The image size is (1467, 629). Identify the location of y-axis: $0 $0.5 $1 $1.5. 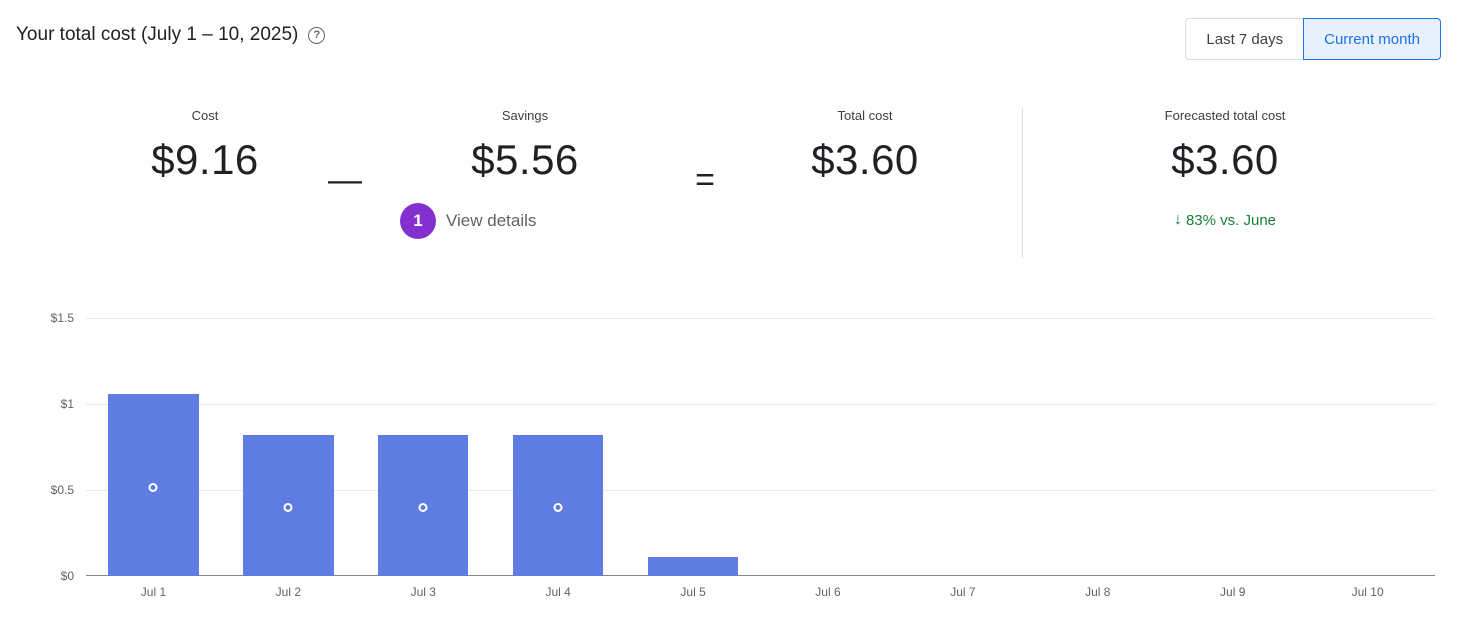
(51, 447).